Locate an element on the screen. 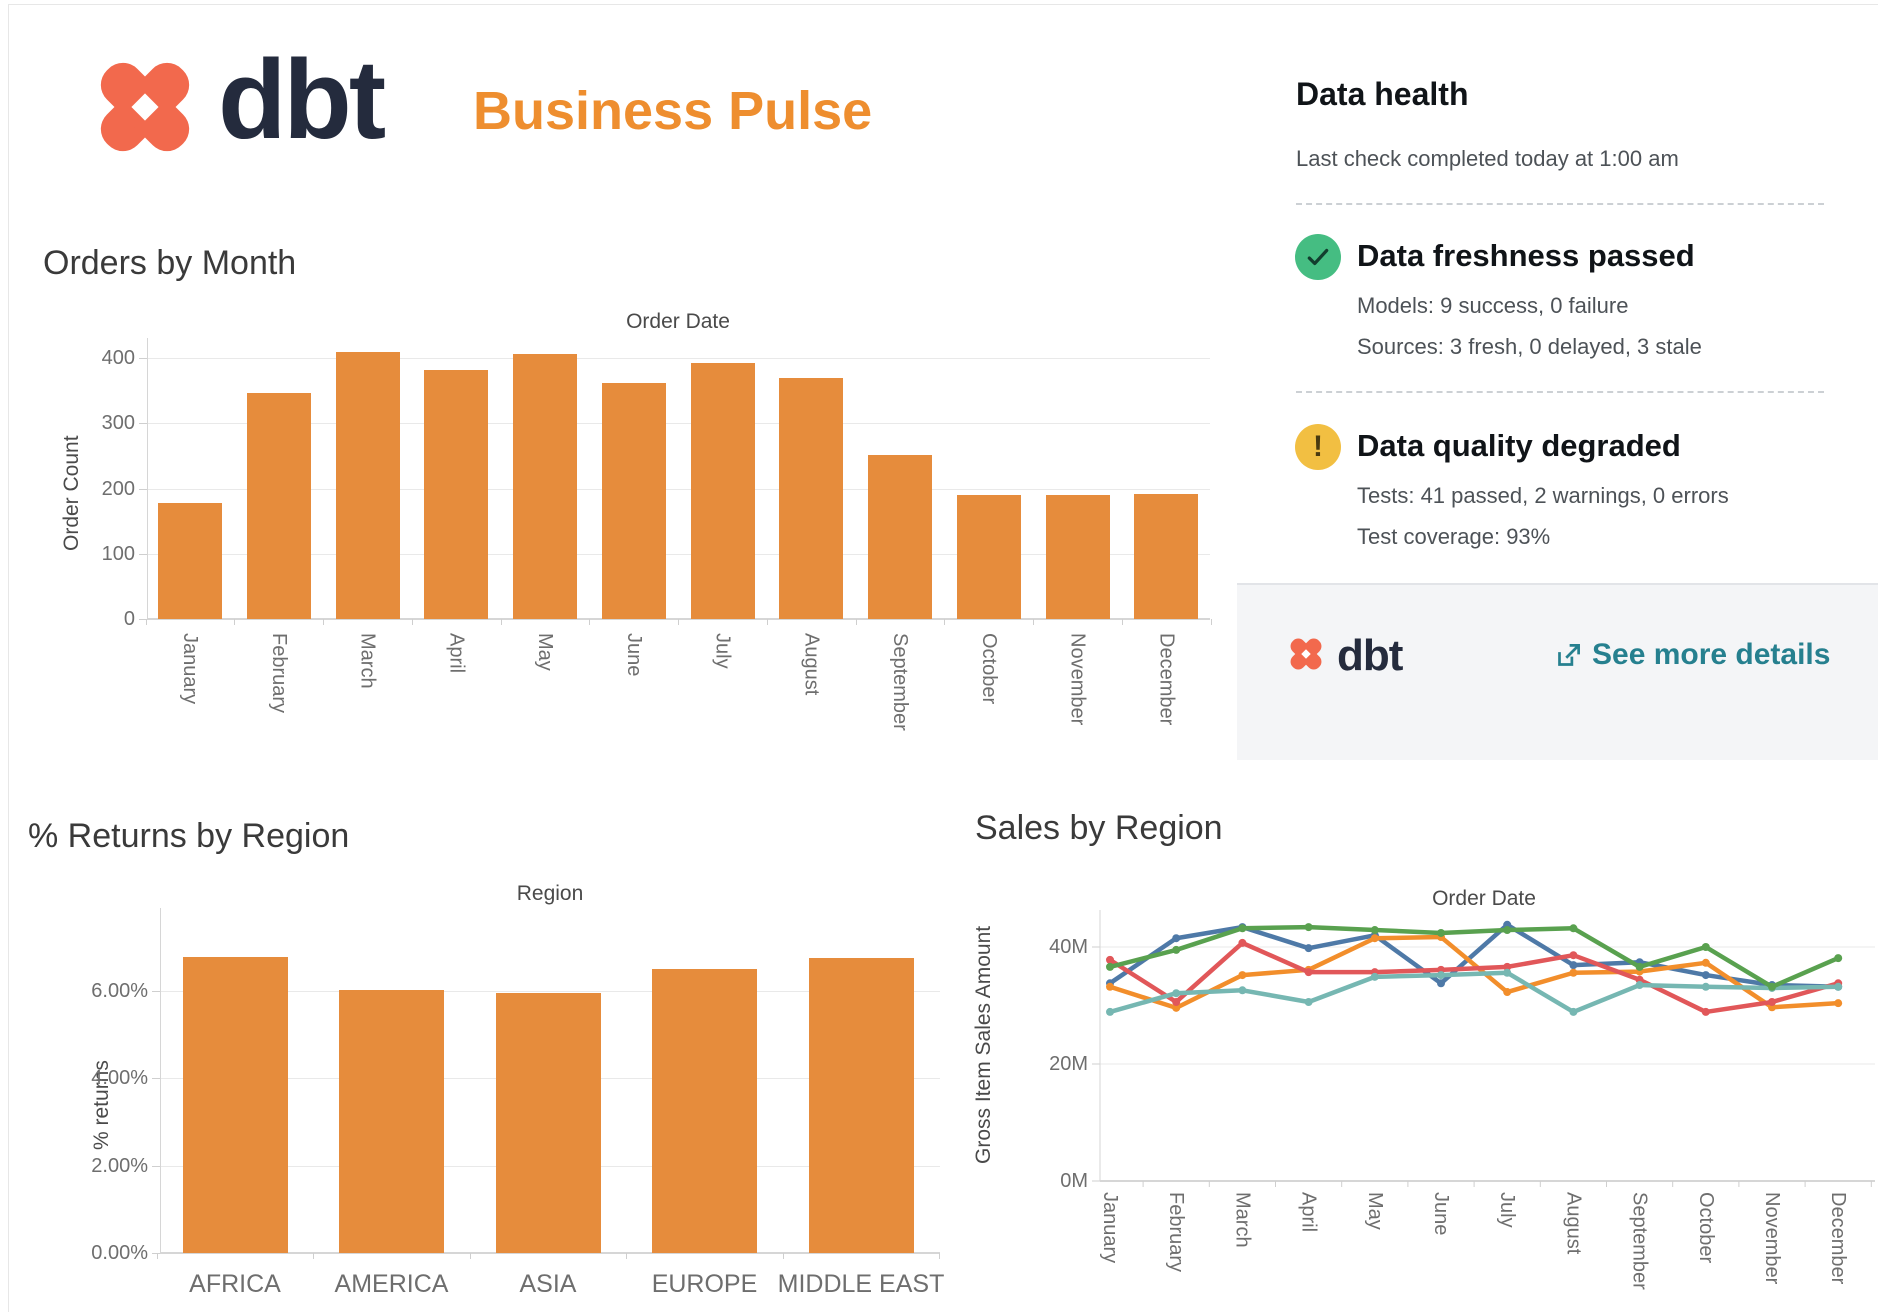 This screenshot has width=1878, height=1312. bar-november is located at coordinates (1077, 557).